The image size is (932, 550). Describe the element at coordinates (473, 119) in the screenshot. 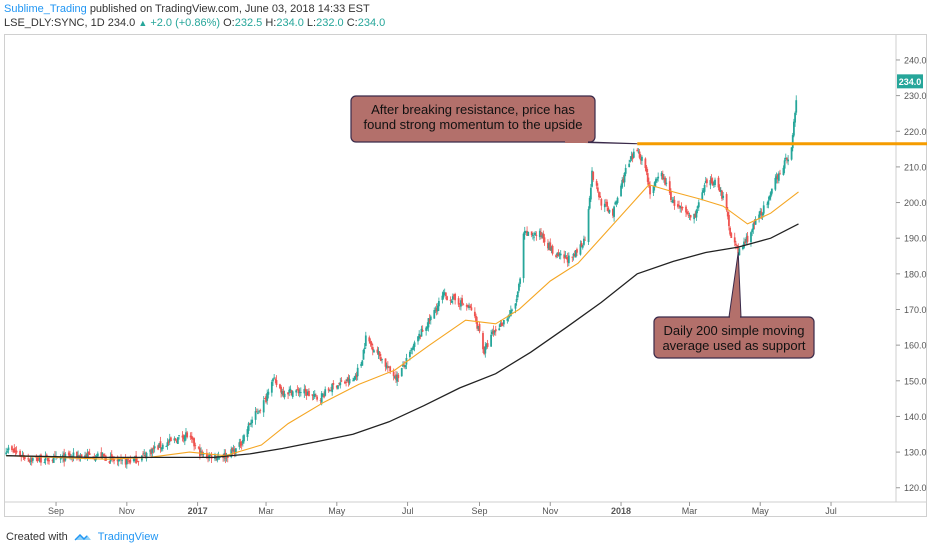

I see `callout-box` at that location.